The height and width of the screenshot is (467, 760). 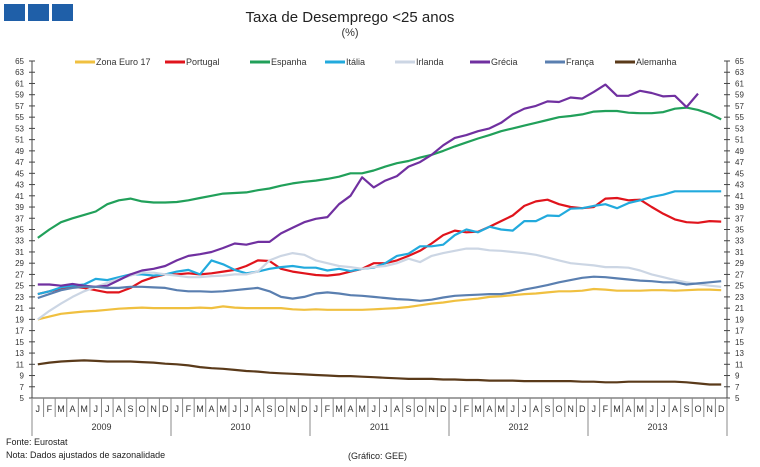 What do you see at coordinates (19, 95) in the screenshot?
I see `y-tick-label-left: 59` at bounding box center [19, 95].